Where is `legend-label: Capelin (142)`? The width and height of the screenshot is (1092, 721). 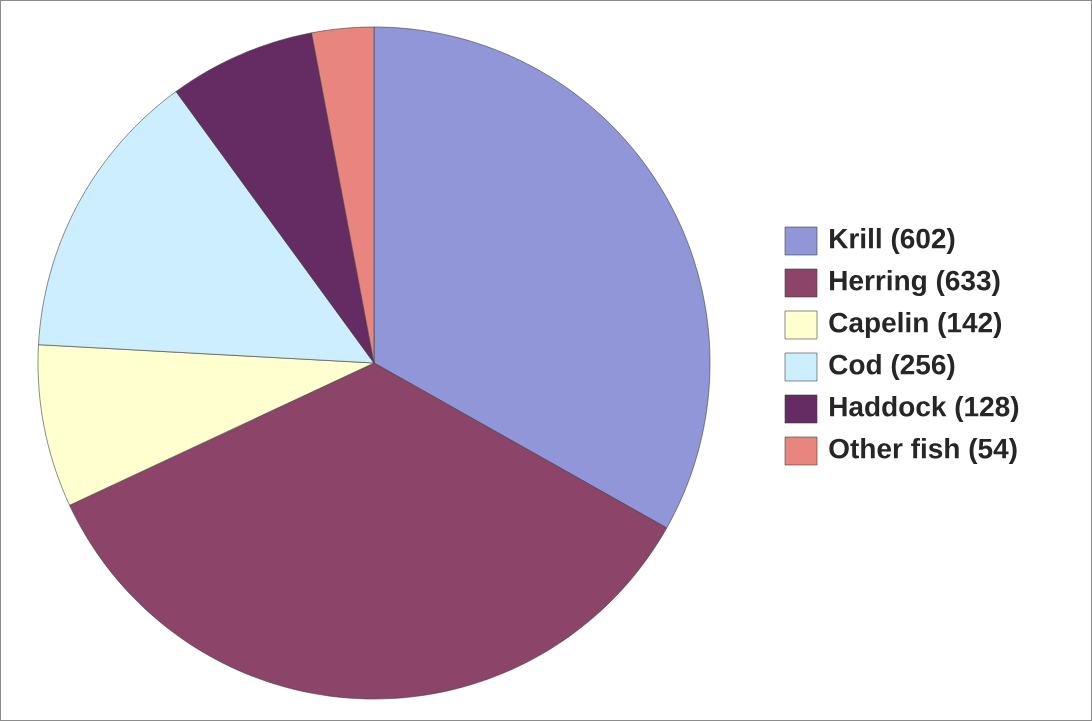
legend-label: Capelin (142) is located at coordinates (915, 325).